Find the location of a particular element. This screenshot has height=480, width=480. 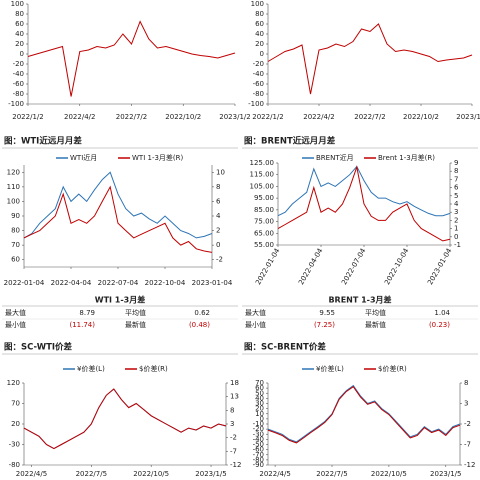

chart-title: 图：SC-BRENT价差 is located at coordinates (285, 347).